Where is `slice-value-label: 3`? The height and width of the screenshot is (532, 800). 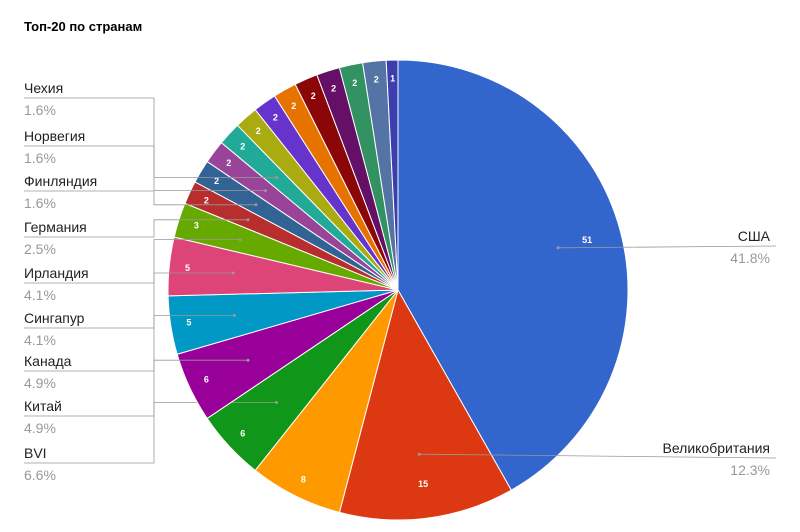
slice-value-label: 3 is located at coordinates (196, 226).